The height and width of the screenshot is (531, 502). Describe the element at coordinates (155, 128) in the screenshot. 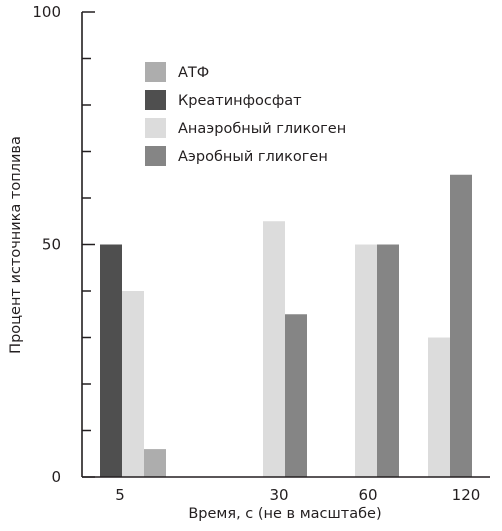

I see `legend-swatch-анаэробный-гликоген` at that location.